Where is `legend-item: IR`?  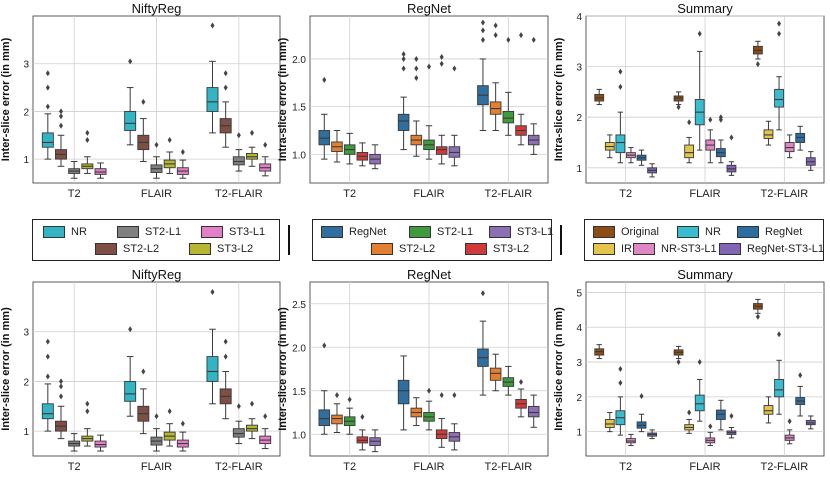
legend-item: IR is located at coordinates (612, 249).